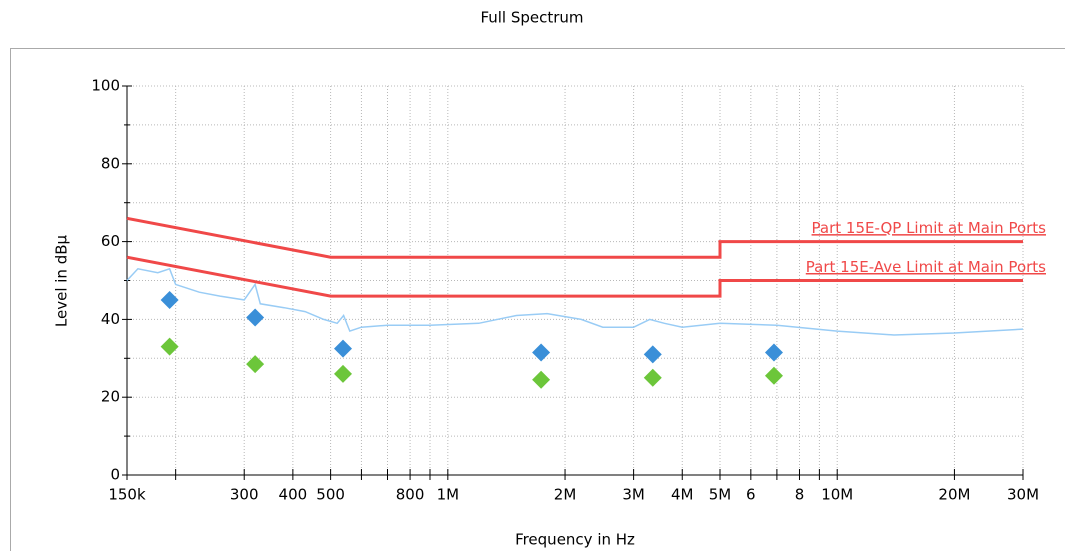 The width and height of the screenshot is (1065, 551). I want to click on spectrum-line, so click(575, 301).